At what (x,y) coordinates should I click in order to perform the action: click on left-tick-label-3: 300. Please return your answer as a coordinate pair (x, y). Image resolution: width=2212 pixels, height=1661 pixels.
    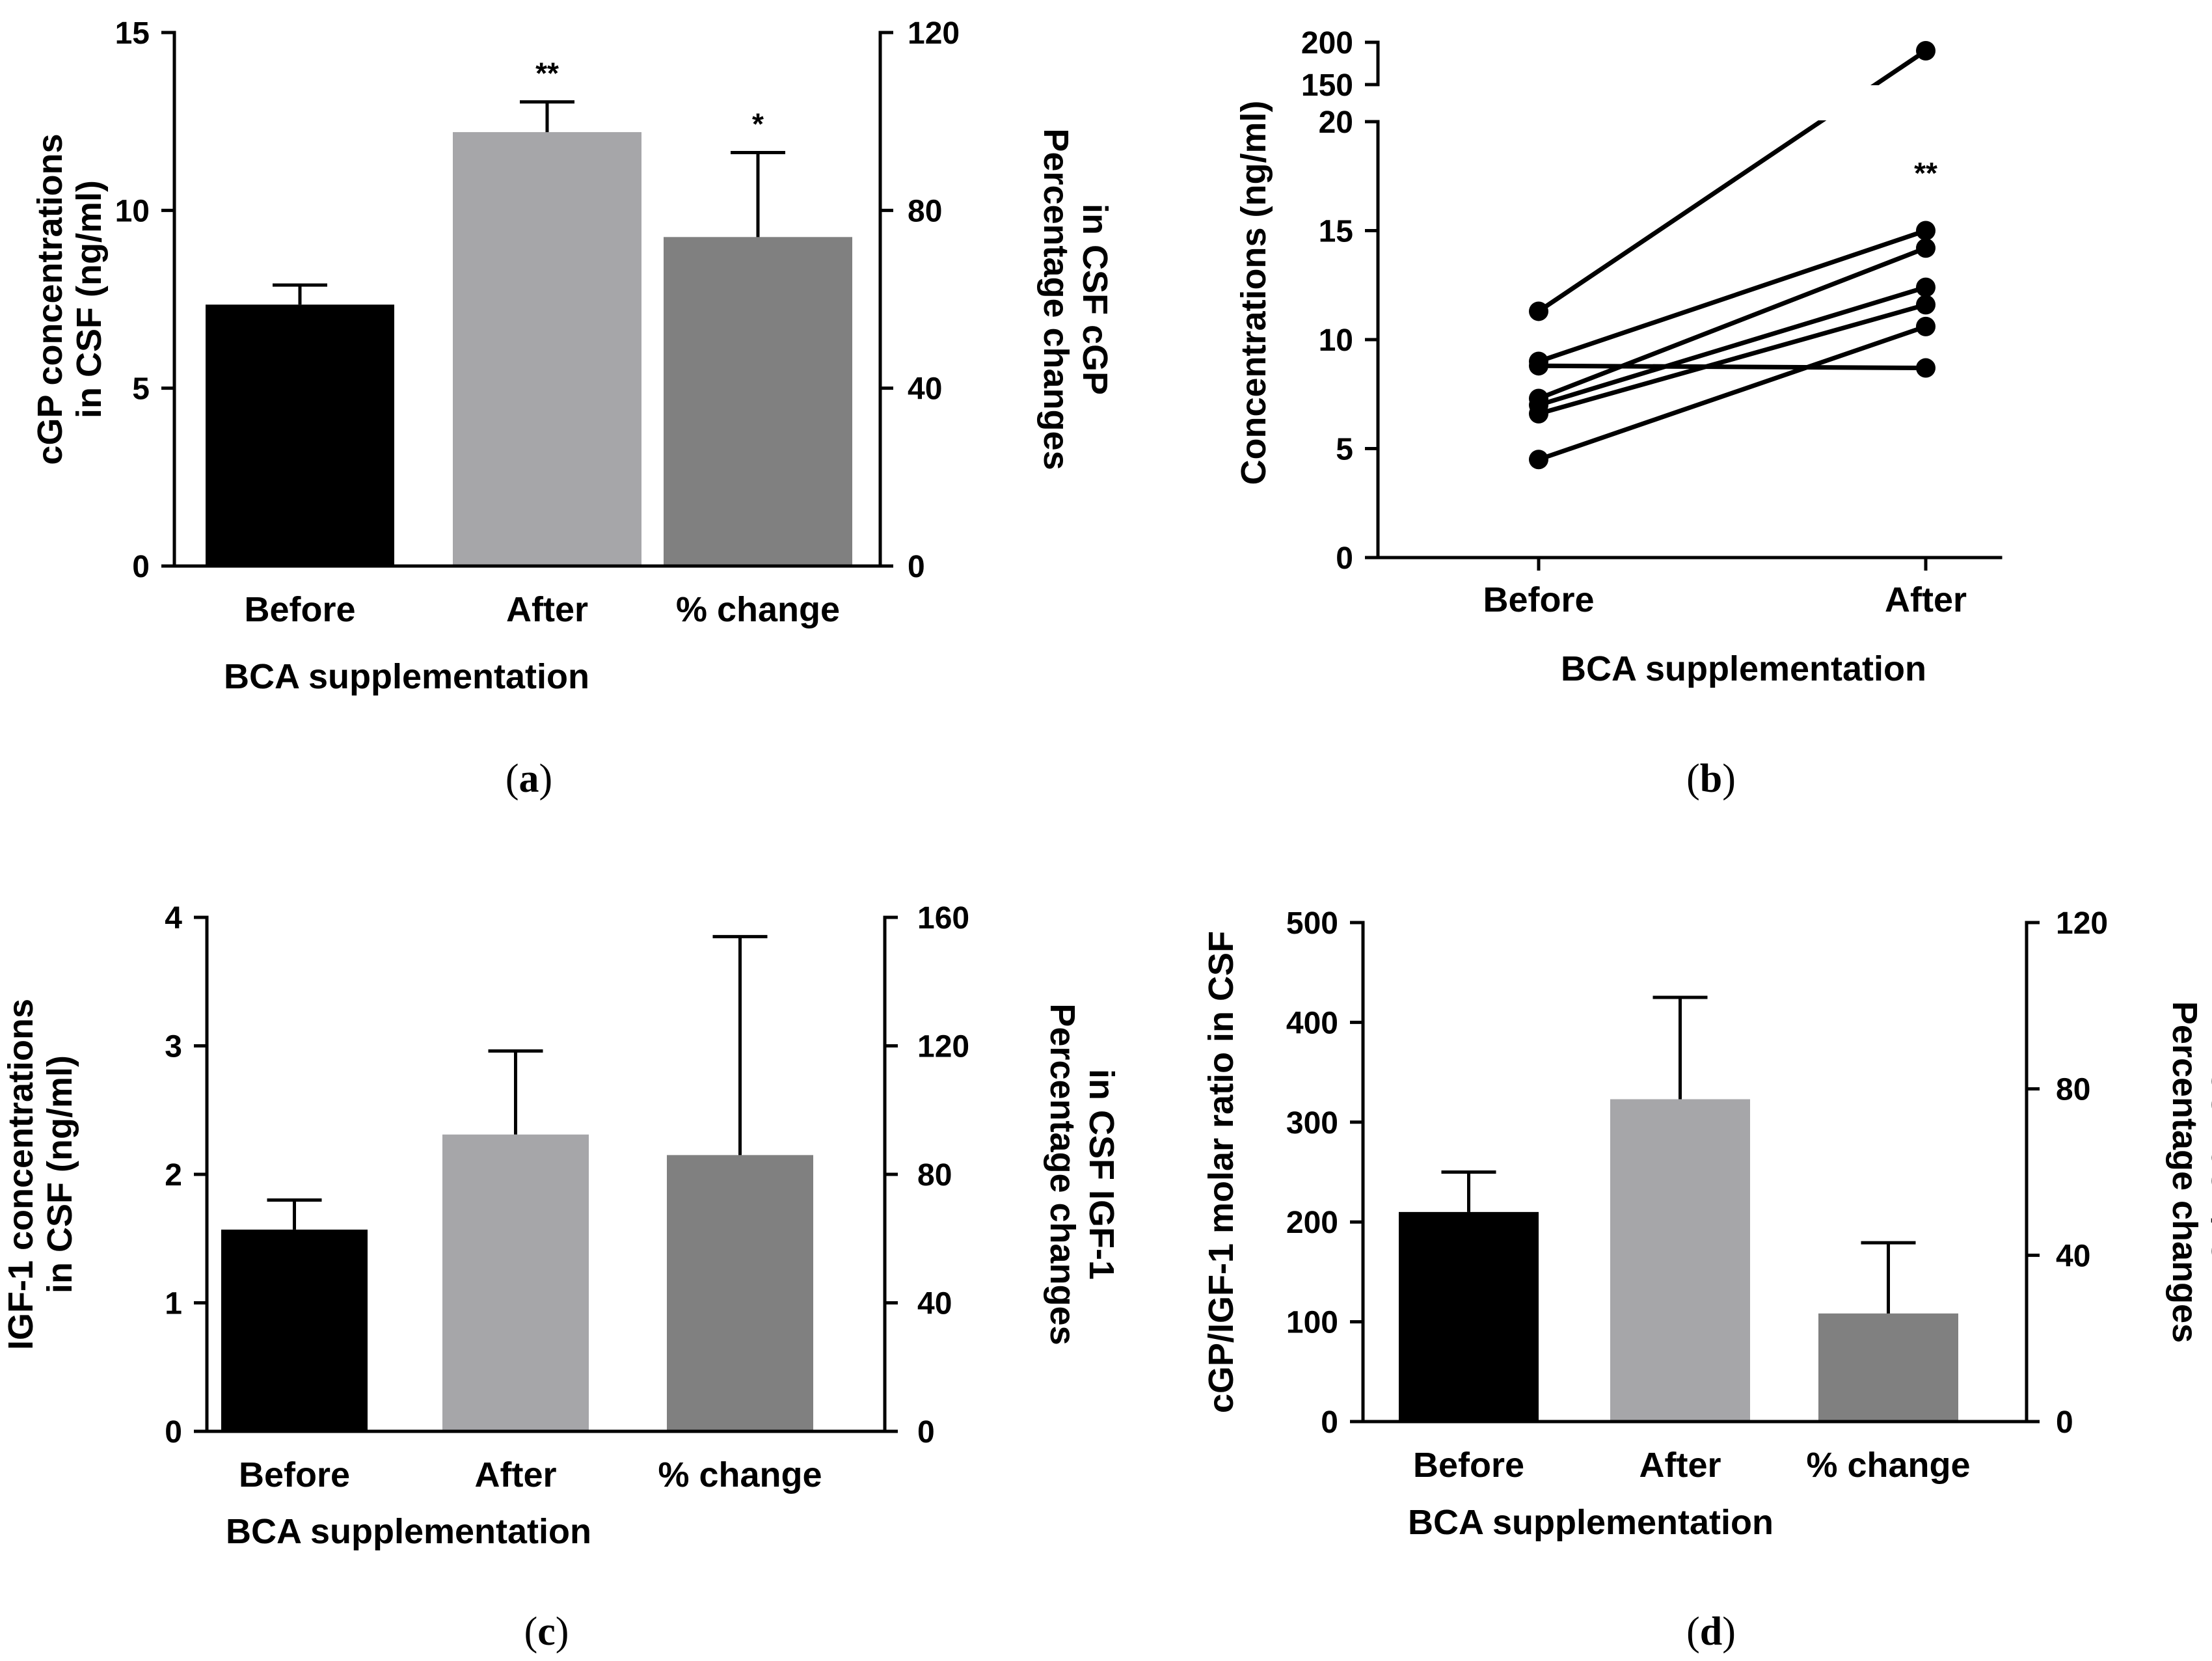
    Looking at the image, I should click on (1312, 1123).